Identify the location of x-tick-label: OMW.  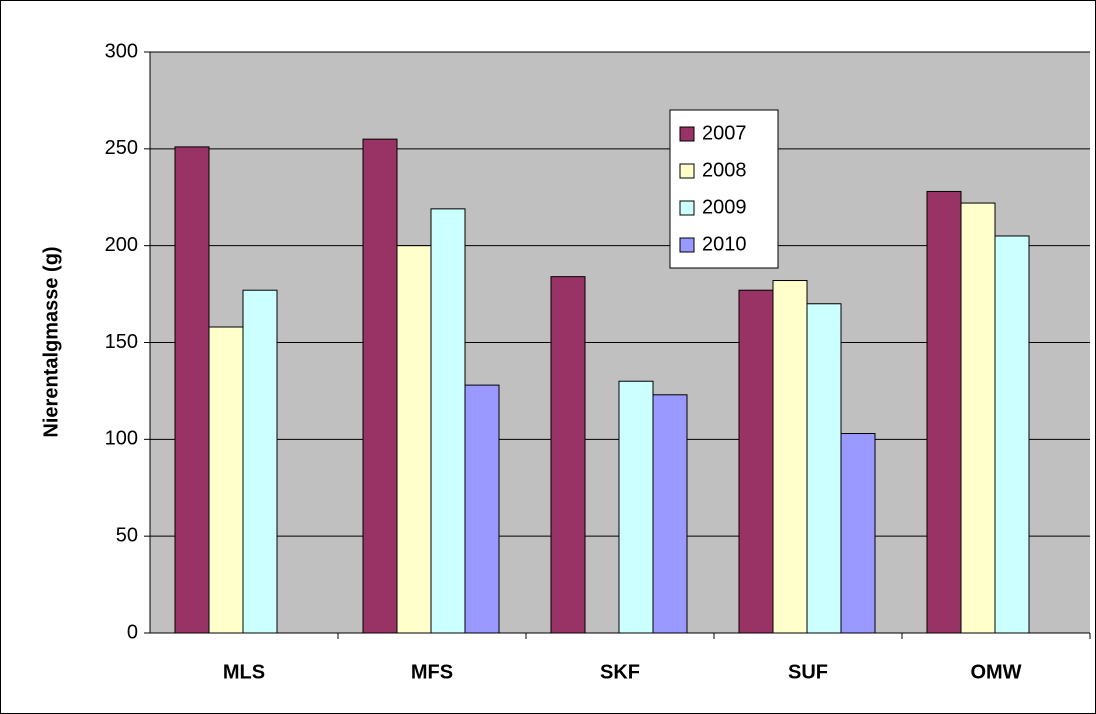
(995, 672).